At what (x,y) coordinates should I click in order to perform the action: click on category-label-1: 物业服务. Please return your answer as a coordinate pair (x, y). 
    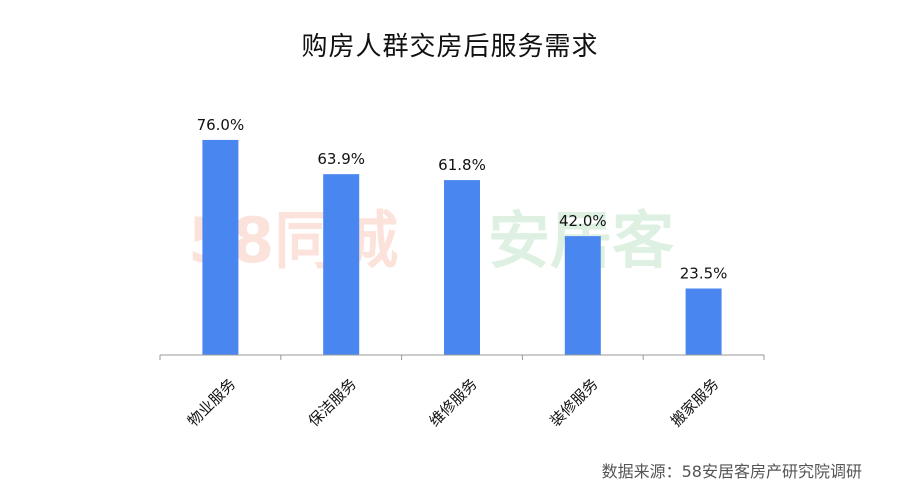
    Looking at the image, I should click on (211, 402).